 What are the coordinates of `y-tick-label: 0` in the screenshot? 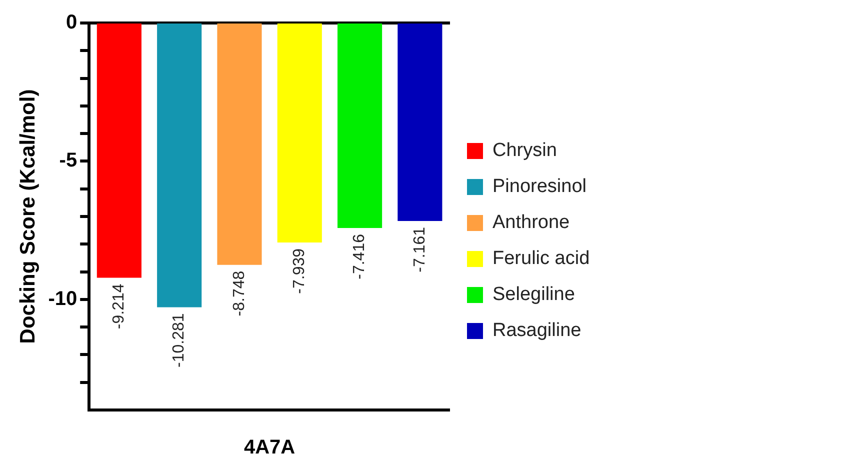 It's located at (72, 23).